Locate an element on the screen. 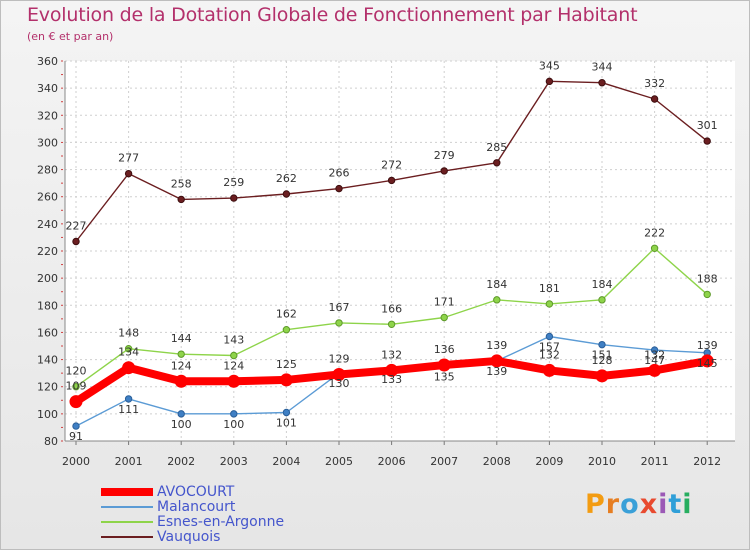 The image size is (750, 550). data-point-vauquois-2005 is located at coordinates (339, 188).